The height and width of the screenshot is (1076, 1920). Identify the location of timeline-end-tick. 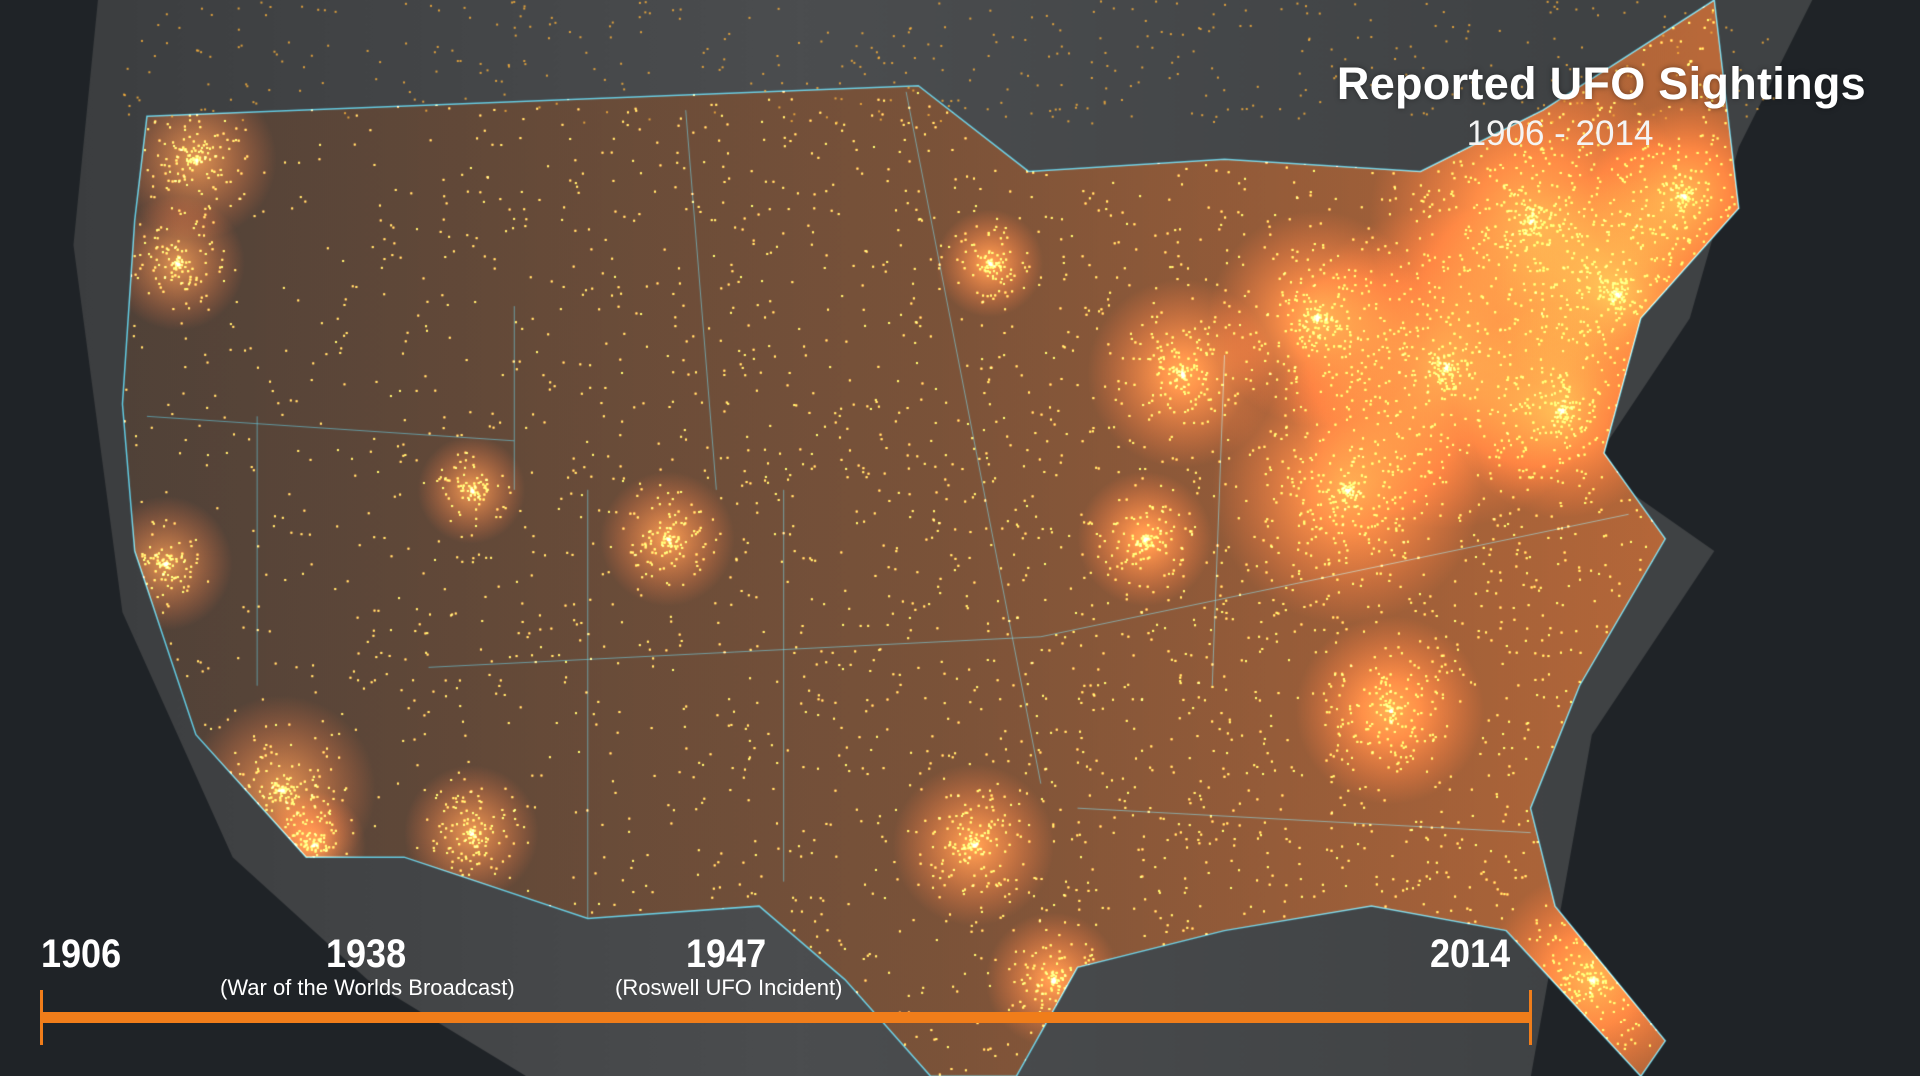
(1530, 1017).